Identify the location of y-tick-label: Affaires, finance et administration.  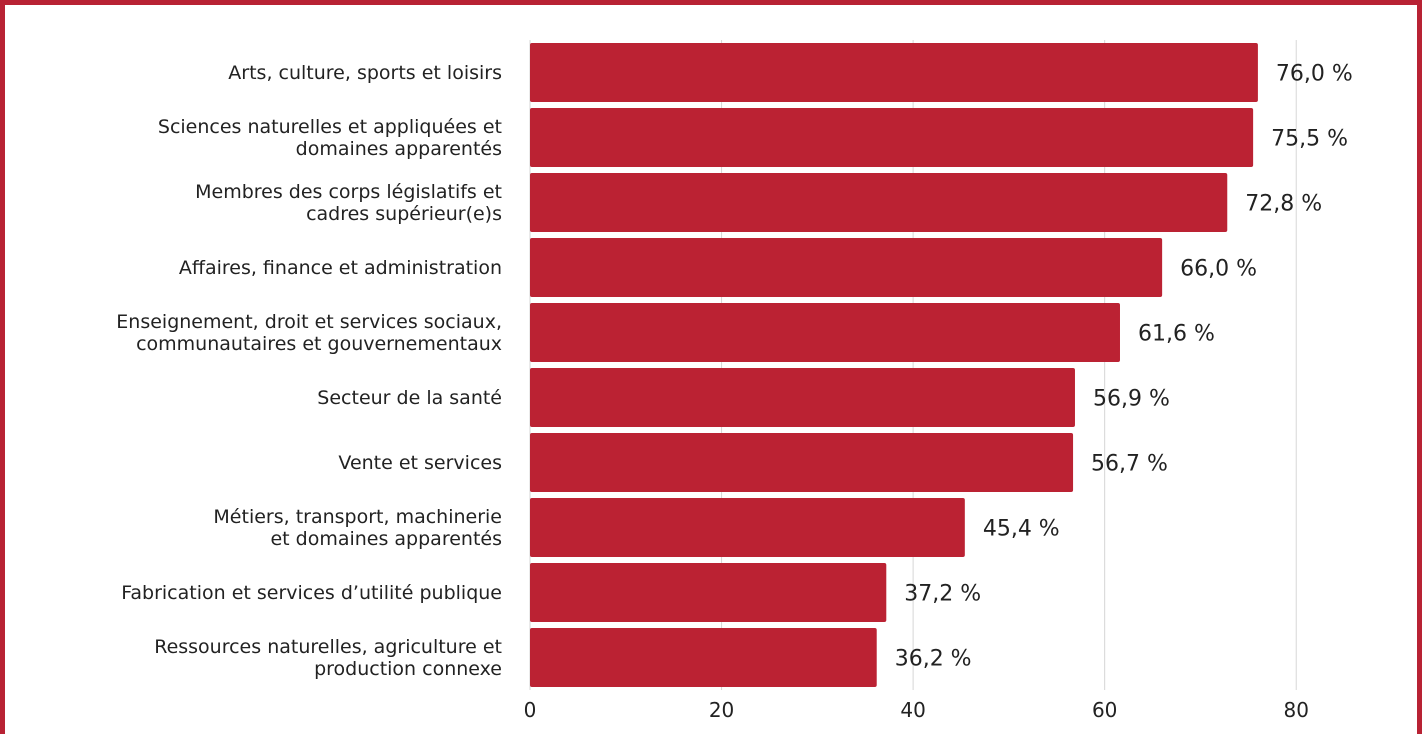
(340, 267).